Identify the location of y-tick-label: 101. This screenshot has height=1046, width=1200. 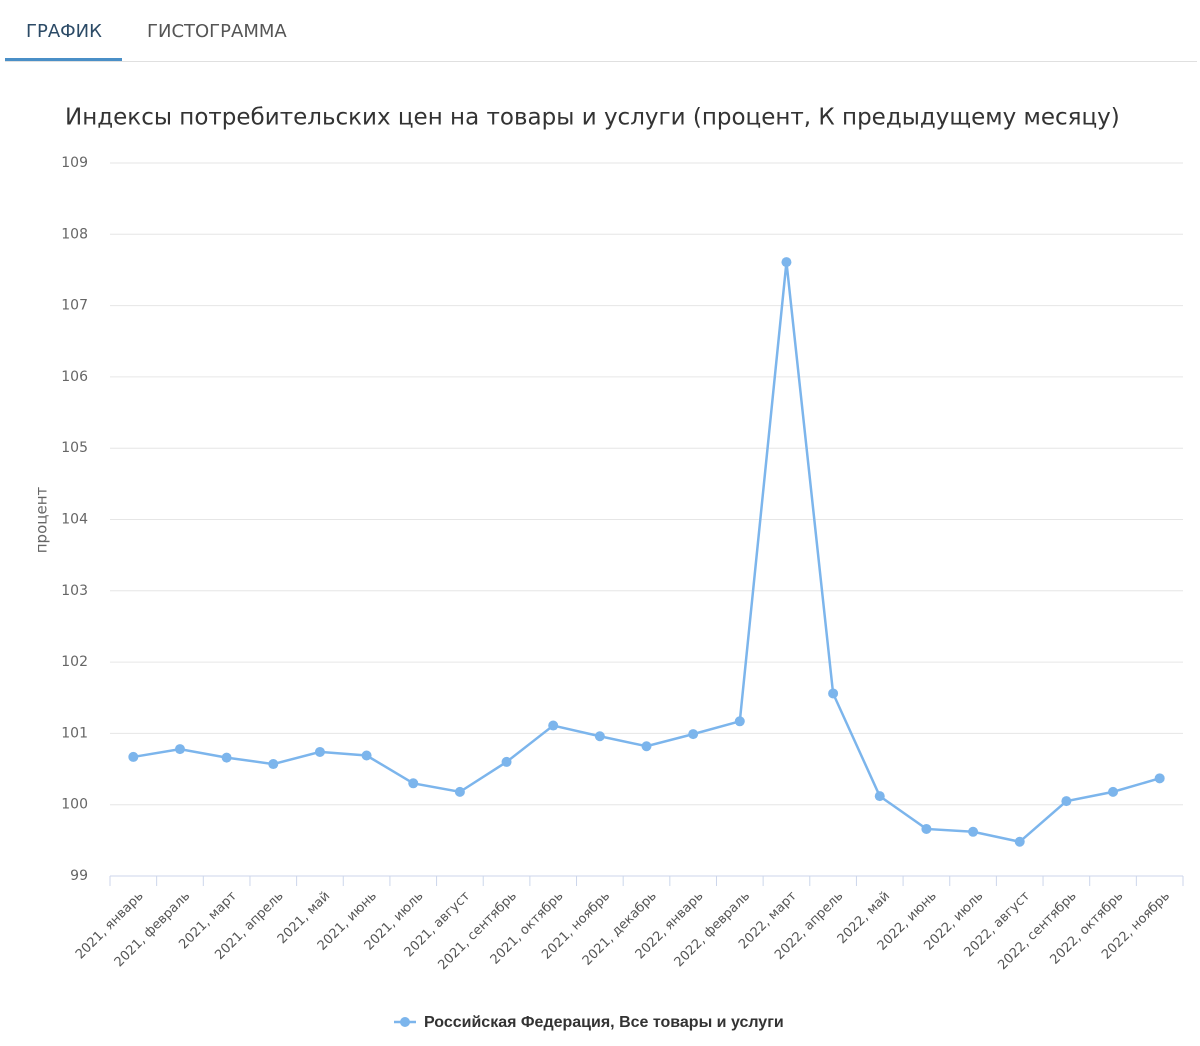
(74, 733).